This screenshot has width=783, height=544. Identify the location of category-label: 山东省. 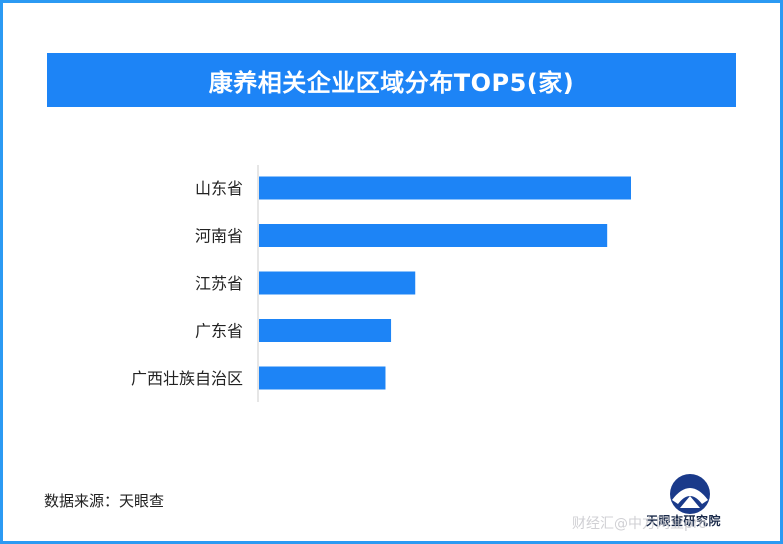
(219, 188).